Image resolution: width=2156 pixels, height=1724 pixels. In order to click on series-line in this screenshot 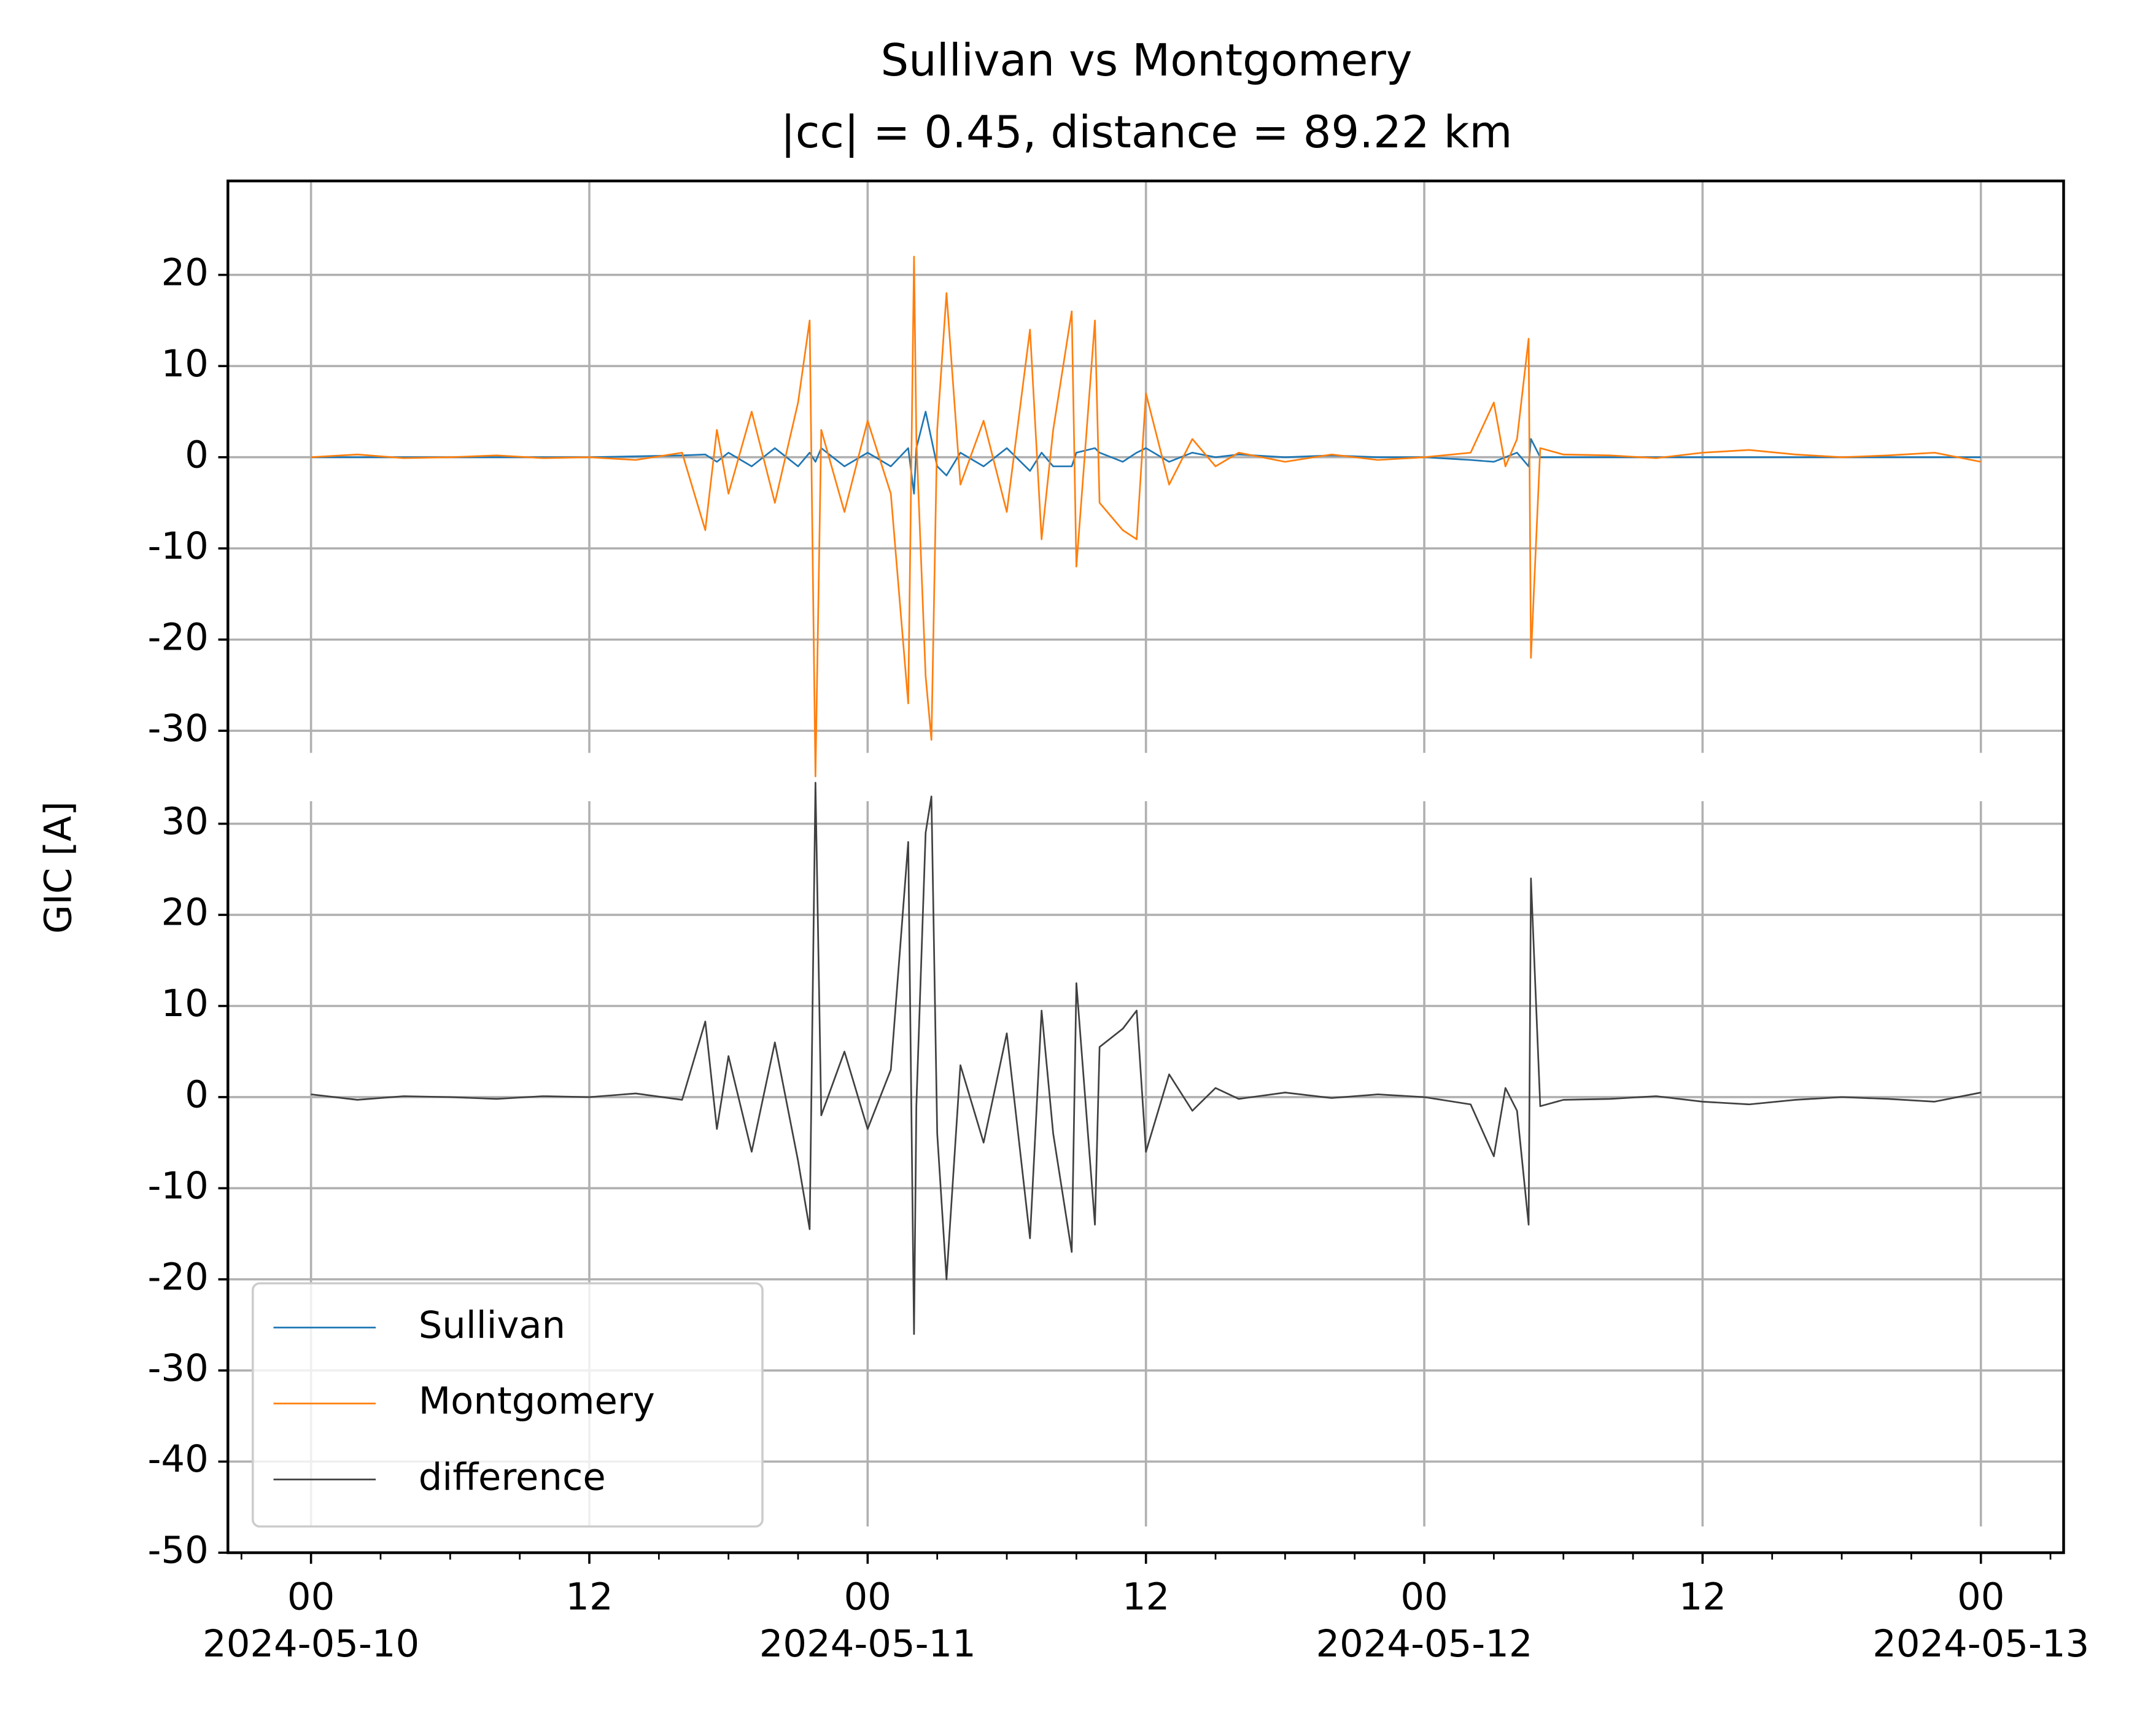, I will do `click(1146, 453)`.